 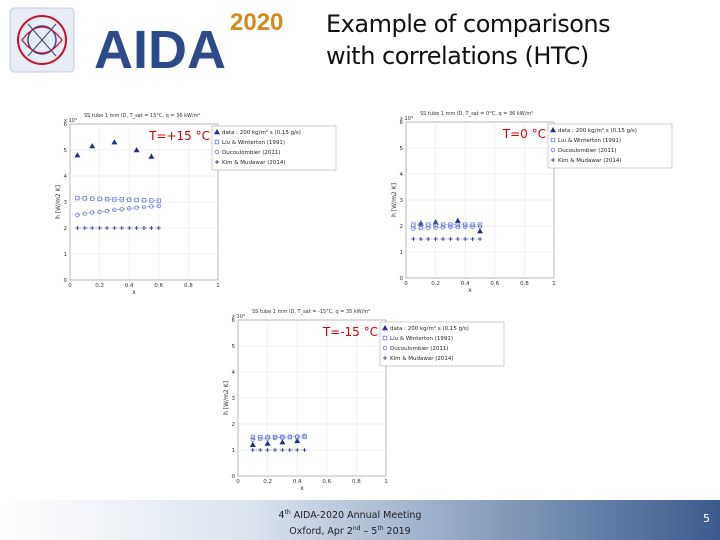 I want to click on aida-logo: AIDA 2020, so click(x=158, y=44).